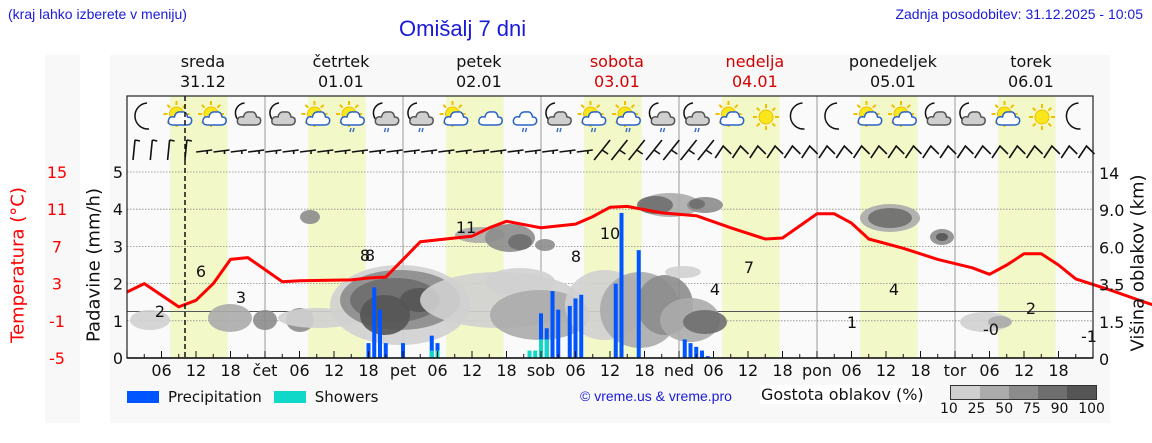  I want to click on copyright-link: © vreme.us & vreme.pro, so click(656, 396).